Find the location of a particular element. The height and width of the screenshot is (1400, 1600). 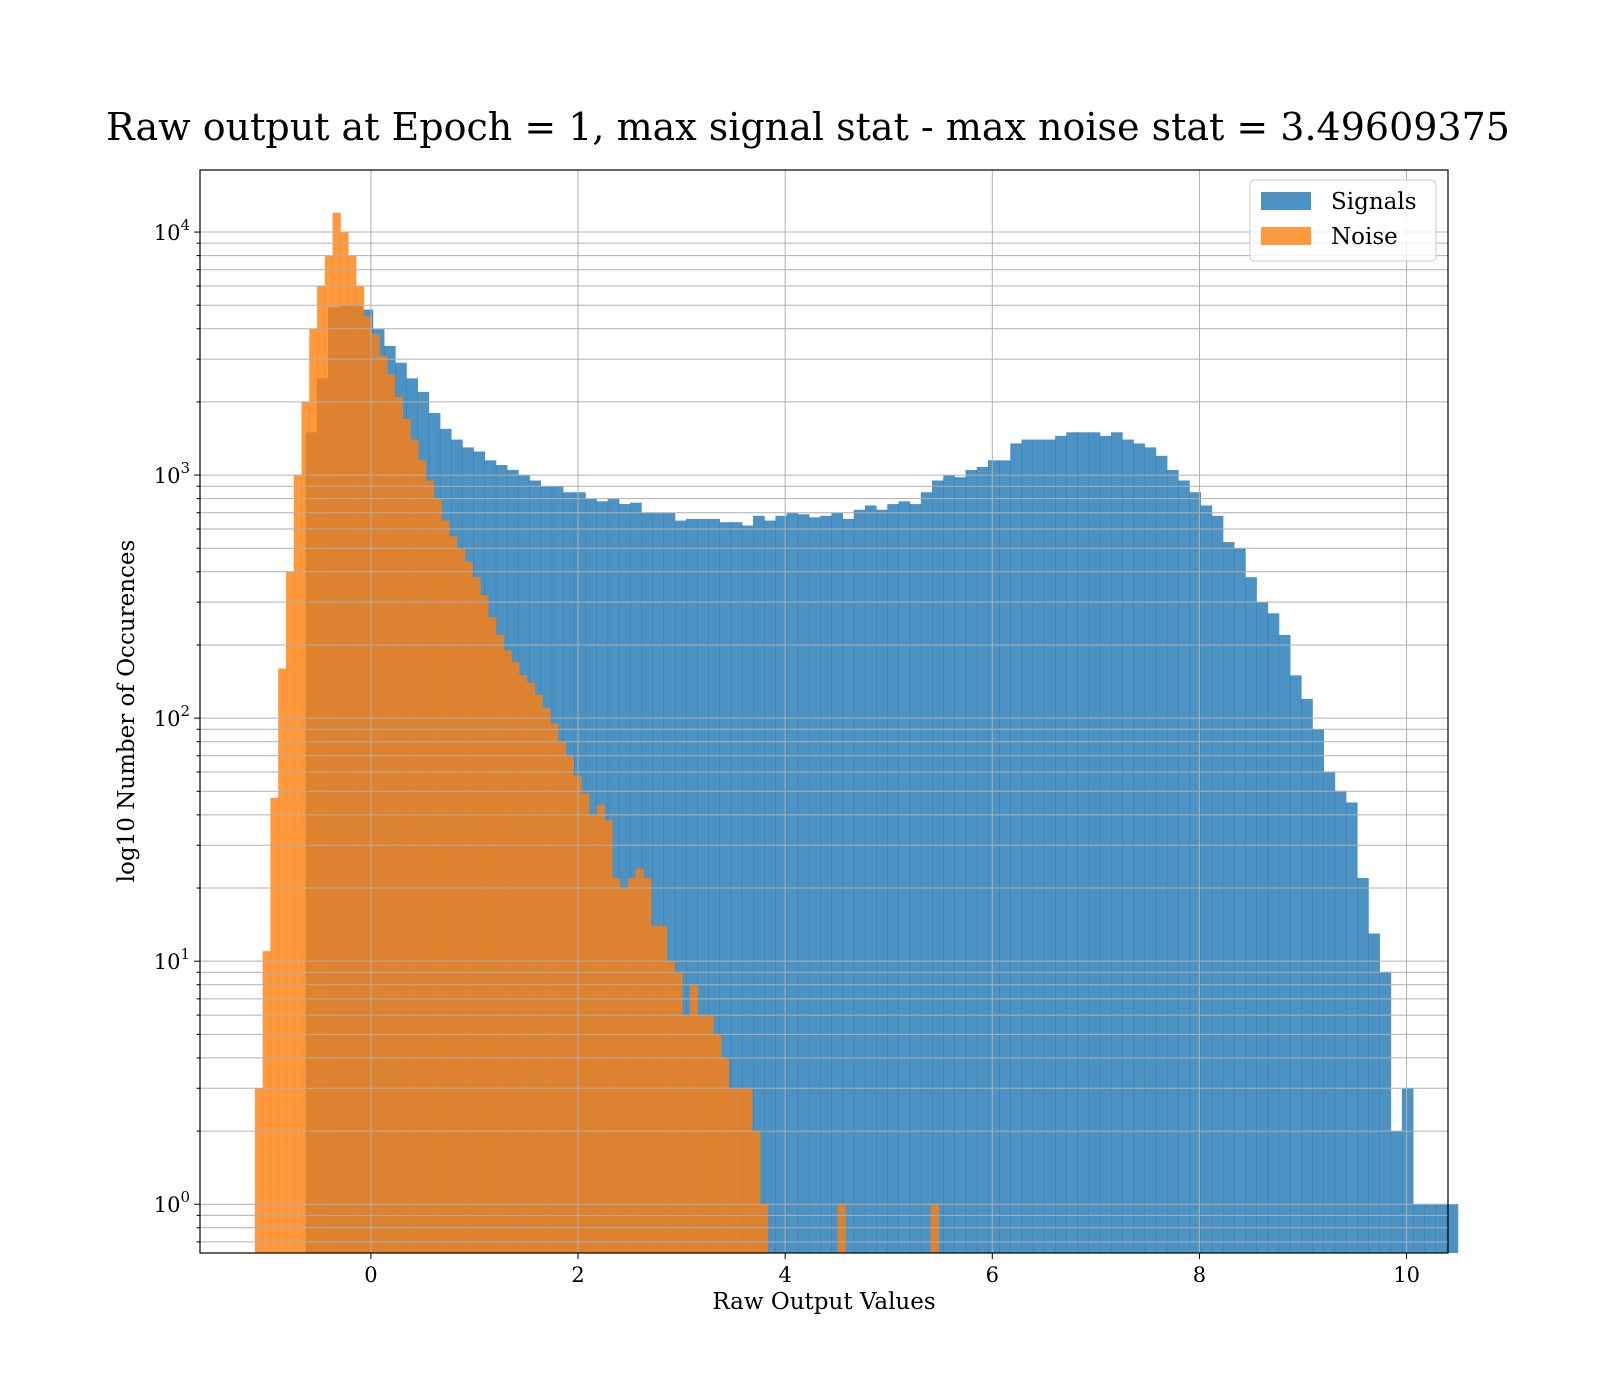

x-tick-label: 8 is located at coordinates (1199, 1275).